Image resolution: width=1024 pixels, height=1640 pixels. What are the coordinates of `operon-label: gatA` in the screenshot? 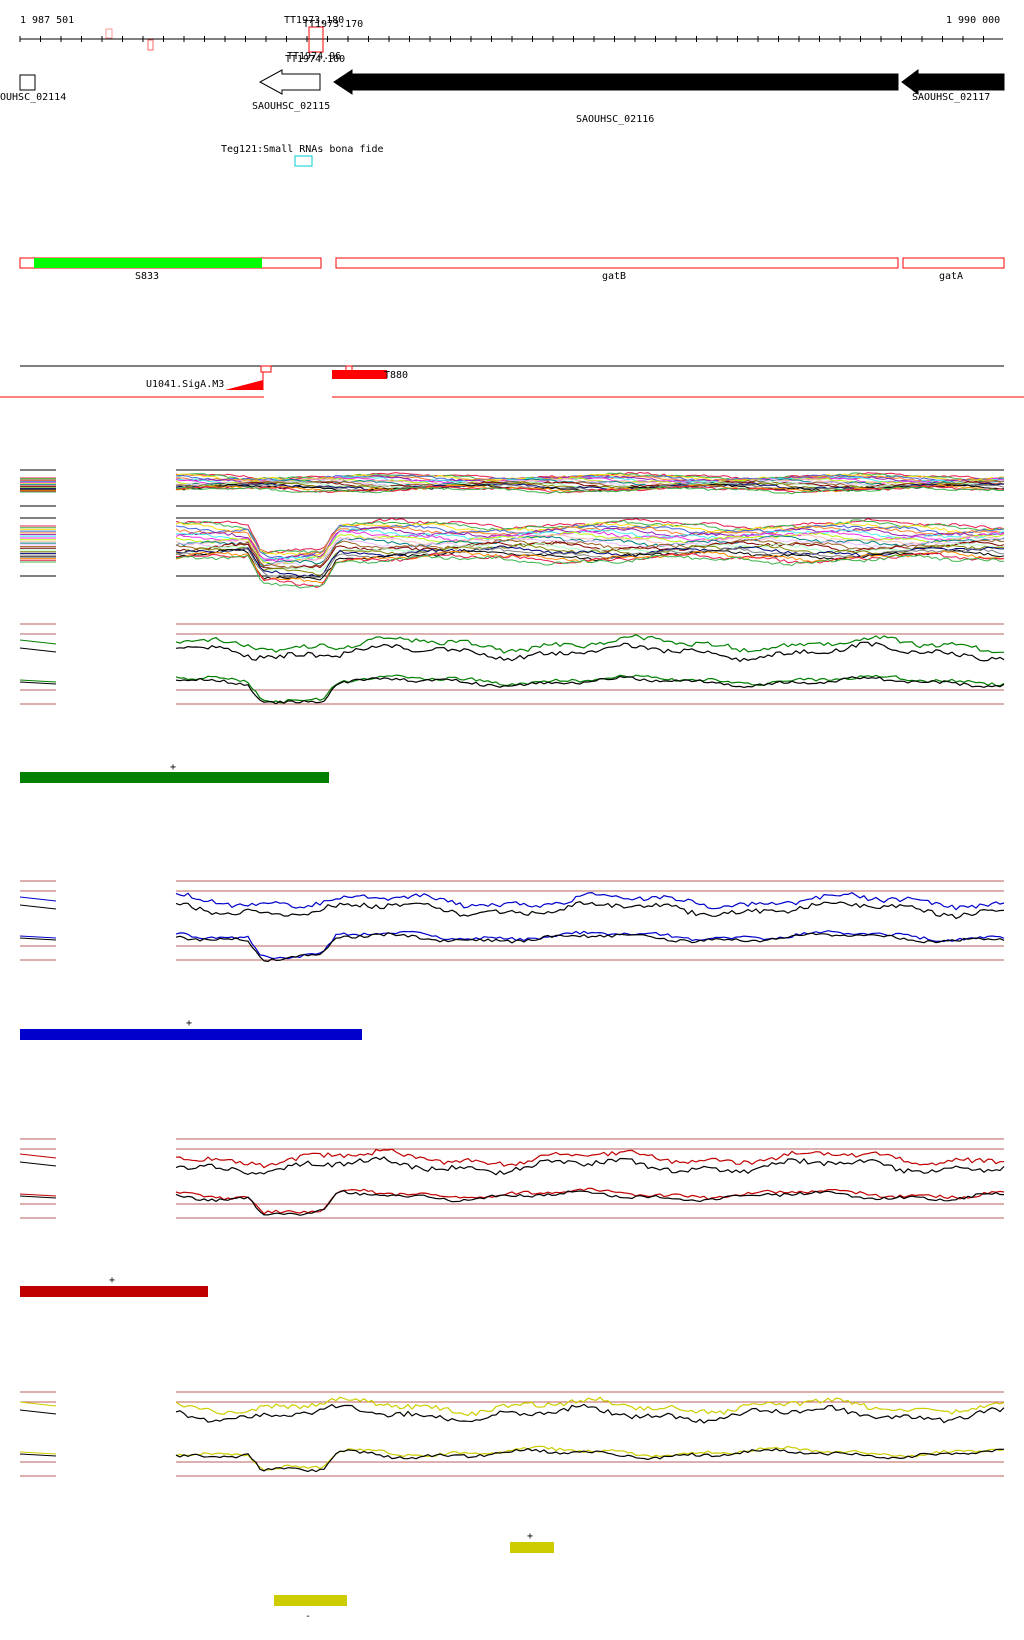 It's located at (951, 276).